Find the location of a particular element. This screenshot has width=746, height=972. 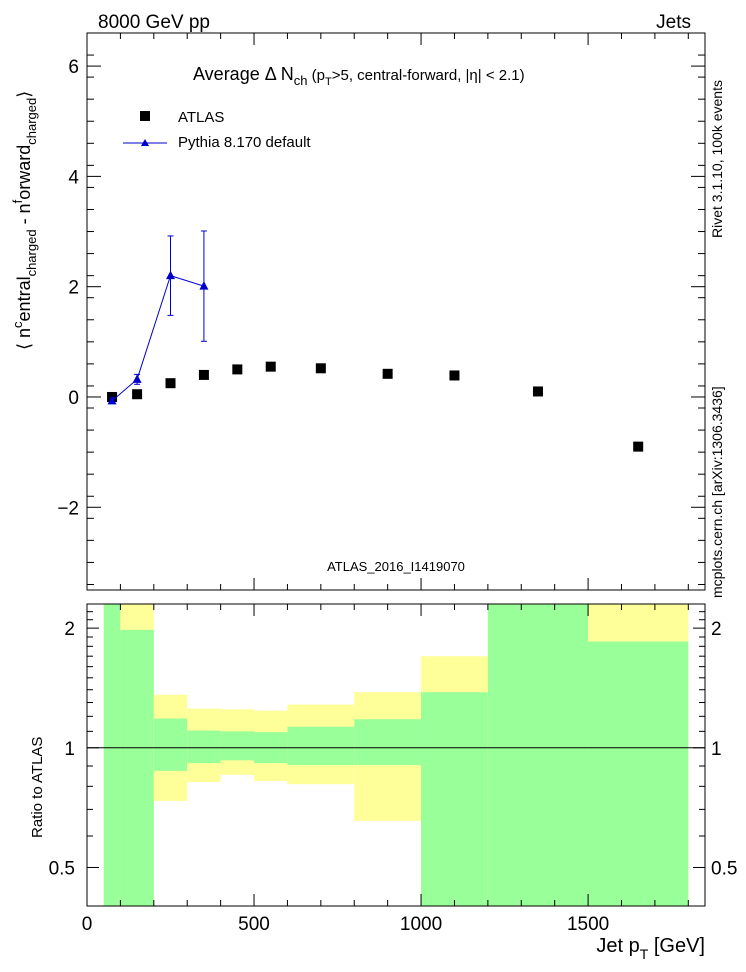

title-average: Average is located at coordinates (229, 74).